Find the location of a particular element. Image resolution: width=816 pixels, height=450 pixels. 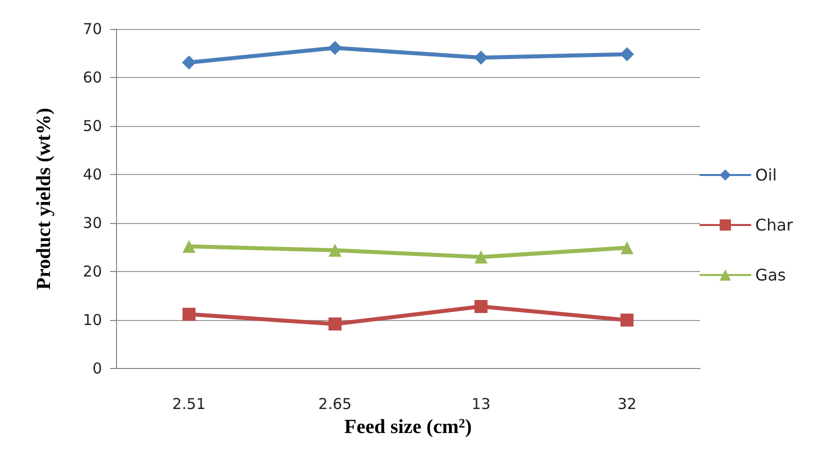

x-tick-label: 32 is located at coordinates (627, 404).